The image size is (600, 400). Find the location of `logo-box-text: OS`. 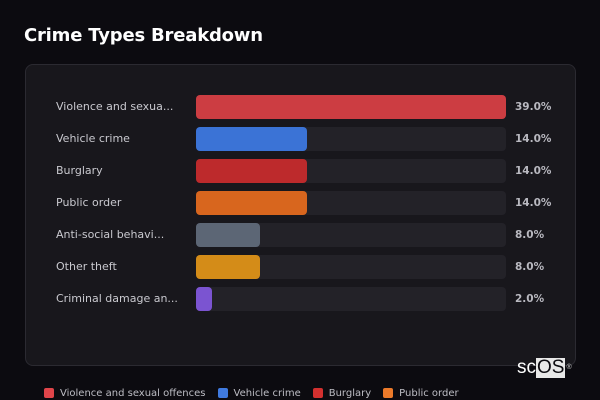

logo-box-text: OS is located at coordinates (551, 367).